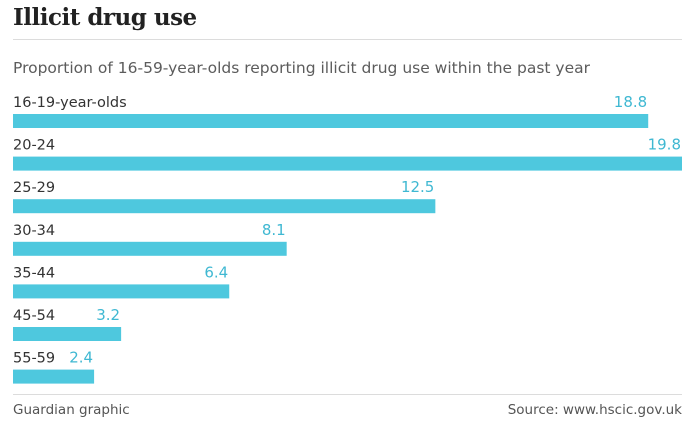 The height and width of the screenshot is (431, 700). Describe the element at coordinates (630, 102) in the screenshot. I see `value-label-16-19-year-olds: 18.8` at that location.